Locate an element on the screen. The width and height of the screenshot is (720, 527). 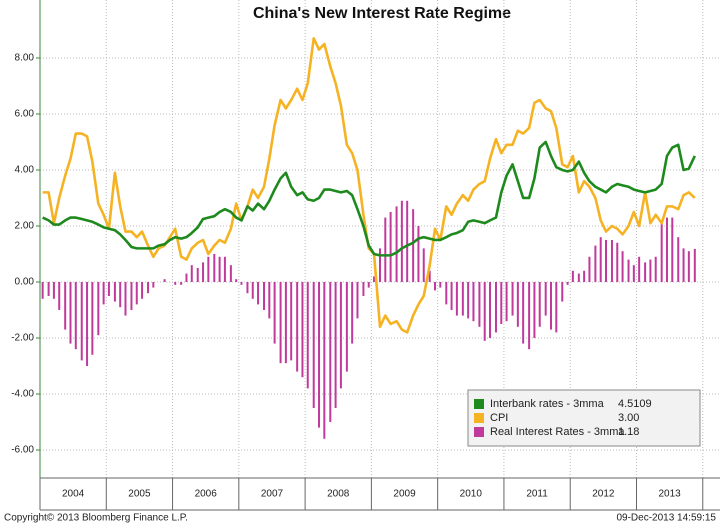
x-tick-label: 2005 is located at coordinates (139, 494).